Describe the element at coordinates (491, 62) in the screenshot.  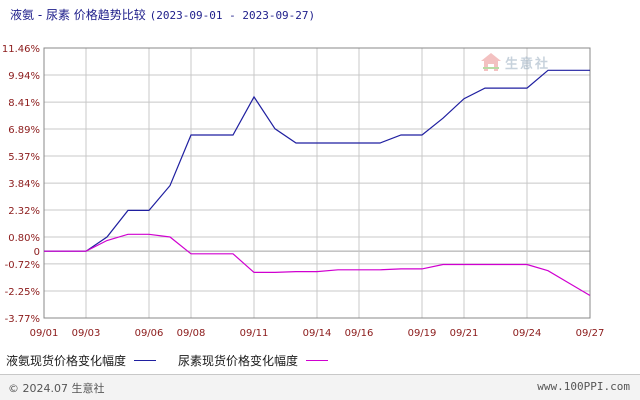
I see `logo-house-icon` at that location.